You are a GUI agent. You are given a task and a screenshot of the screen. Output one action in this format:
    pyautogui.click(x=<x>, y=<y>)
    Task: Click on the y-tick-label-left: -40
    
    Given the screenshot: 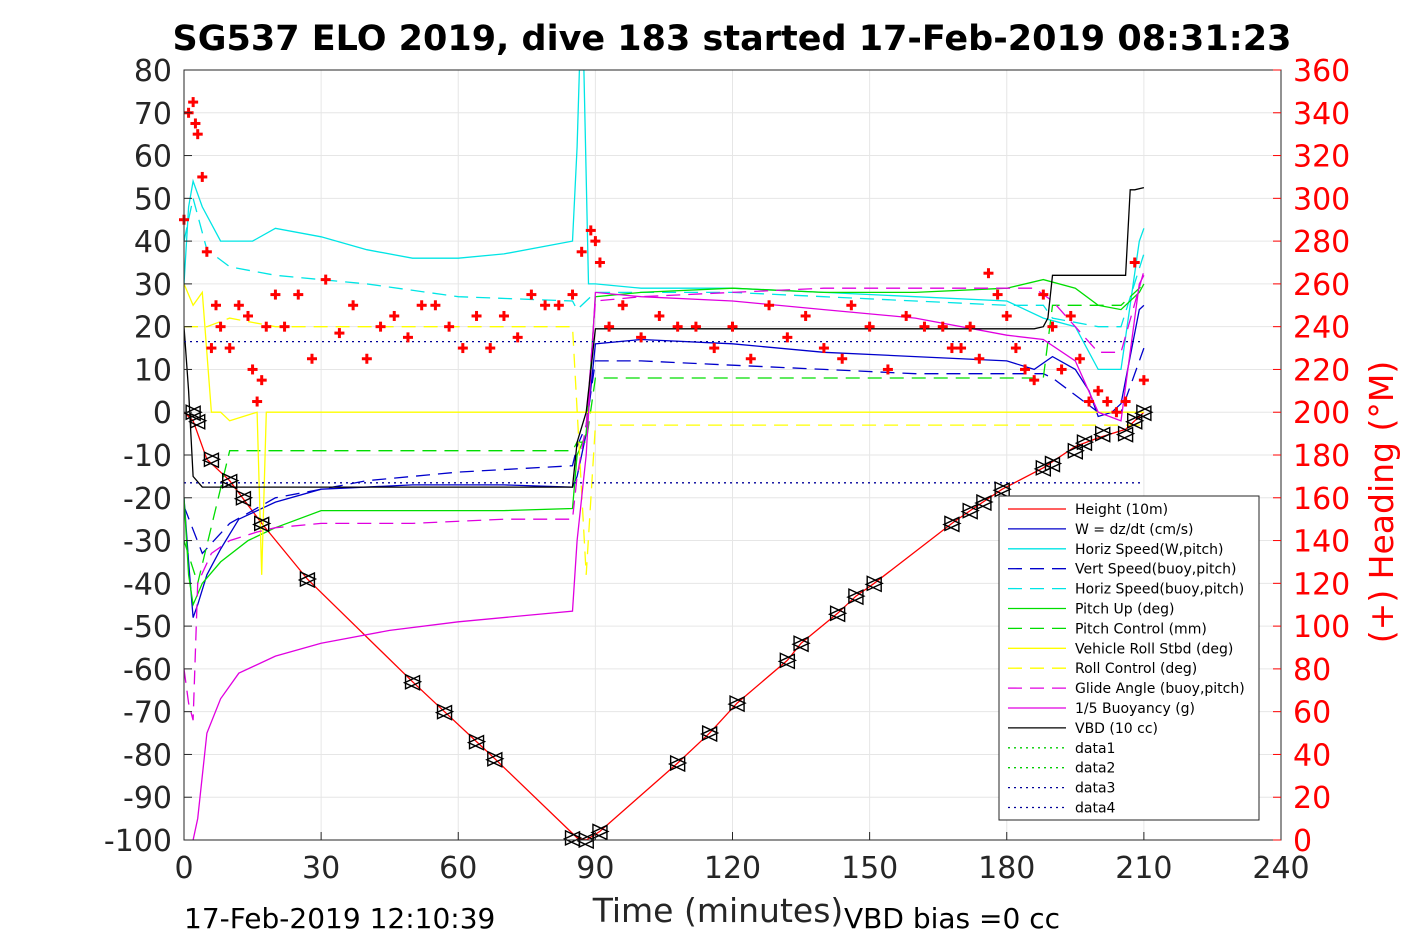 What is the action you would take?
    pyautogui.click(x=147, y=584)
    